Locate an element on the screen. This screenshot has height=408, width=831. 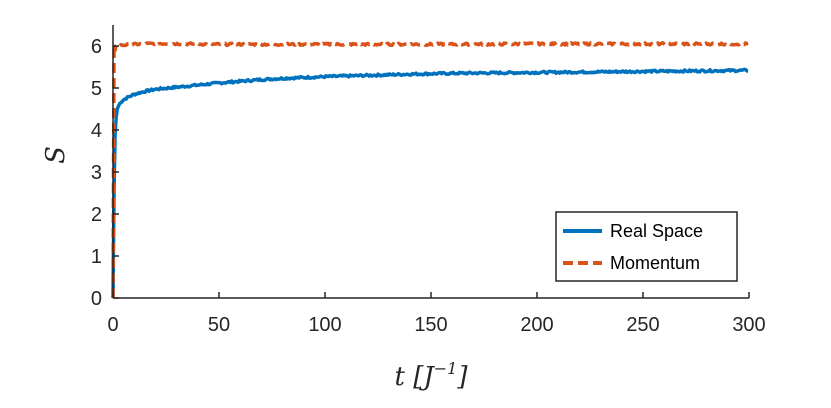
y-tick-label: 4 is located at coordinates (96, 131).